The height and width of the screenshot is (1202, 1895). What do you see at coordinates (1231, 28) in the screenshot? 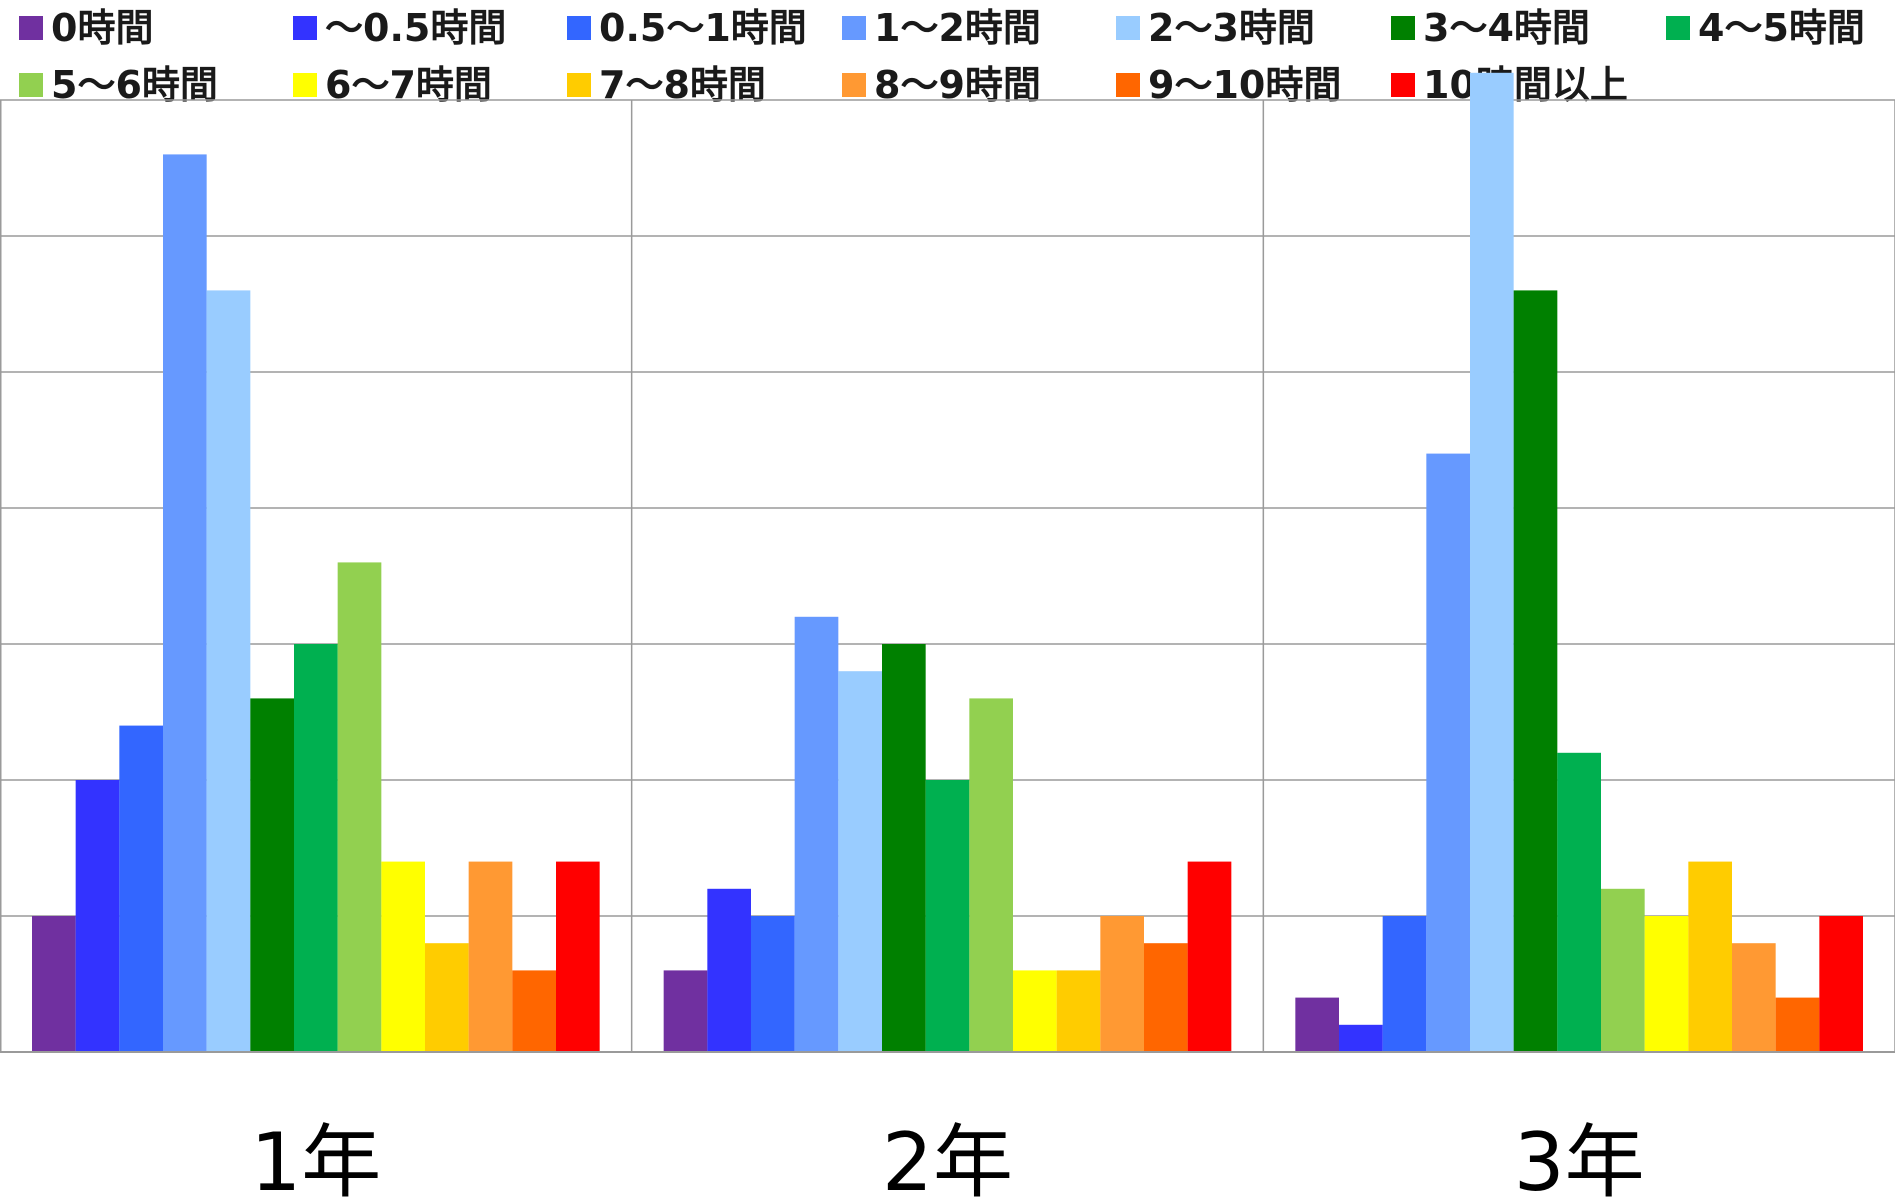
I see `legend-label: 2～3時間` at bounding box center [1231, 28].